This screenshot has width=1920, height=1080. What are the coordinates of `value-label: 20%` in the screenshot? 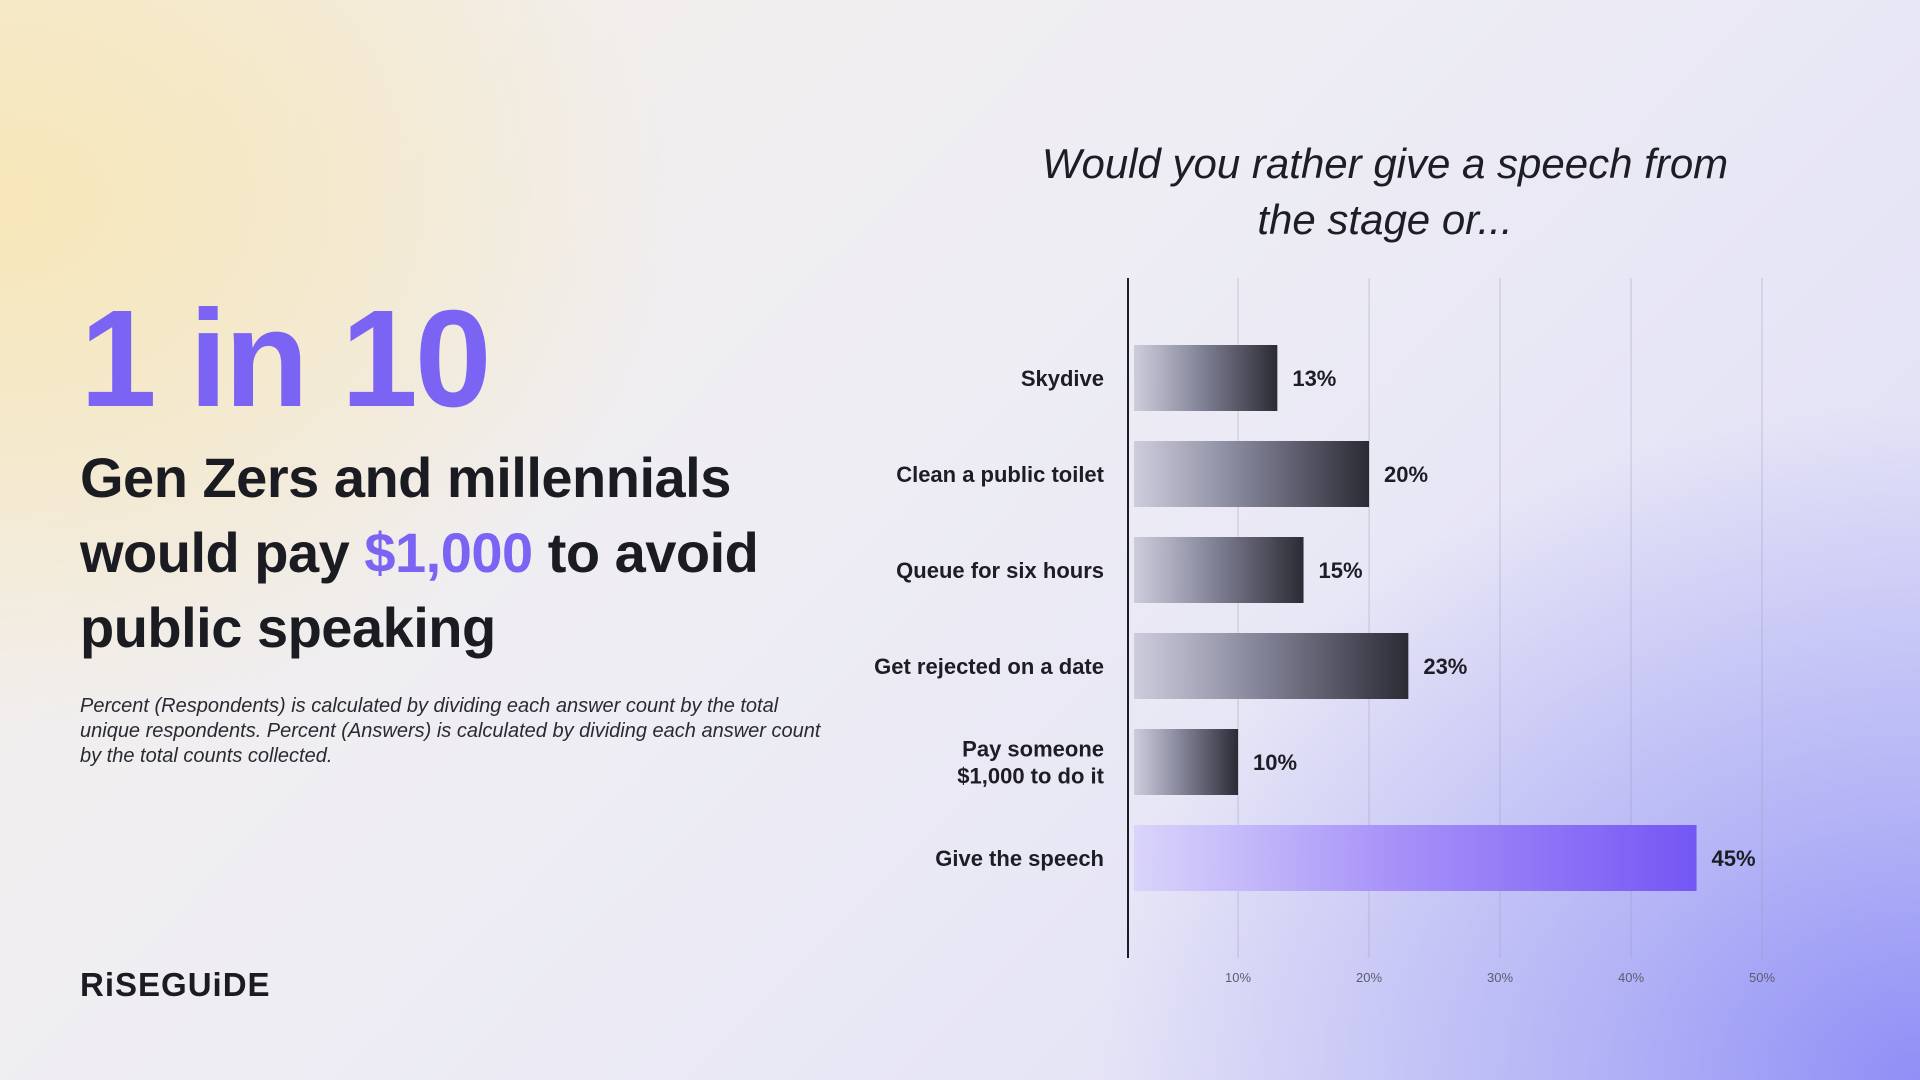 It's located at (1406, 474).